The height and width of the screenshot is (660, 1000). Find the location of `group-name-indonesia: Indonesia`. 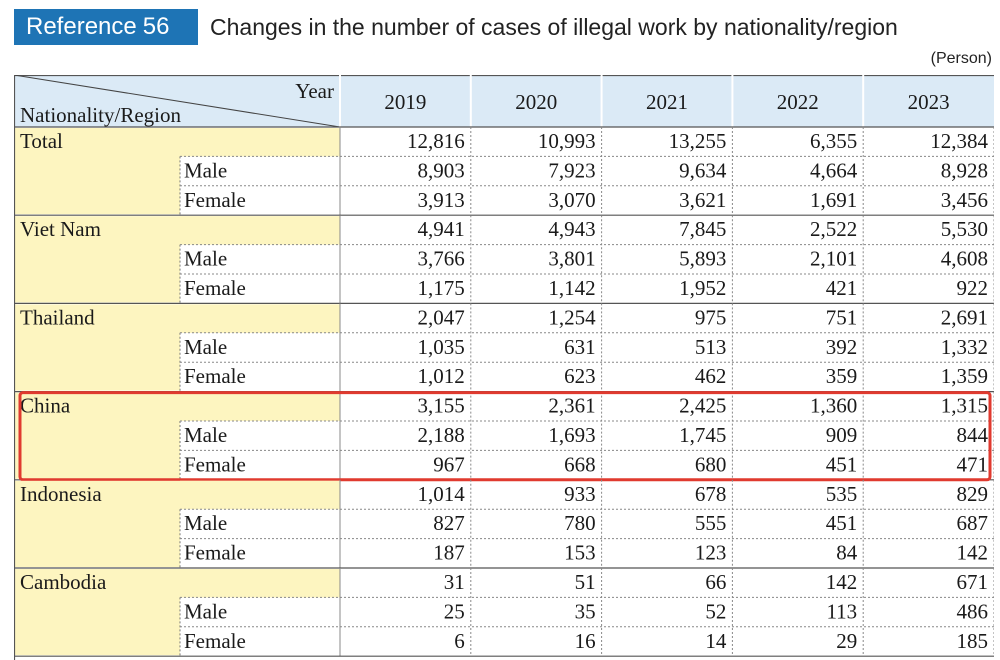

group-name-indonesia: Indonesia is located at coordinates (61, 494).